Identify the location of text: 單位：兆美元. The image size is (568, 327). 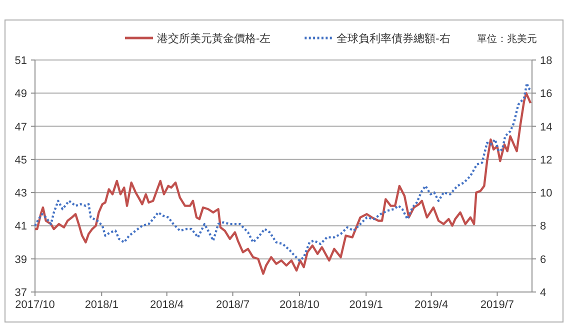
(507, 39).